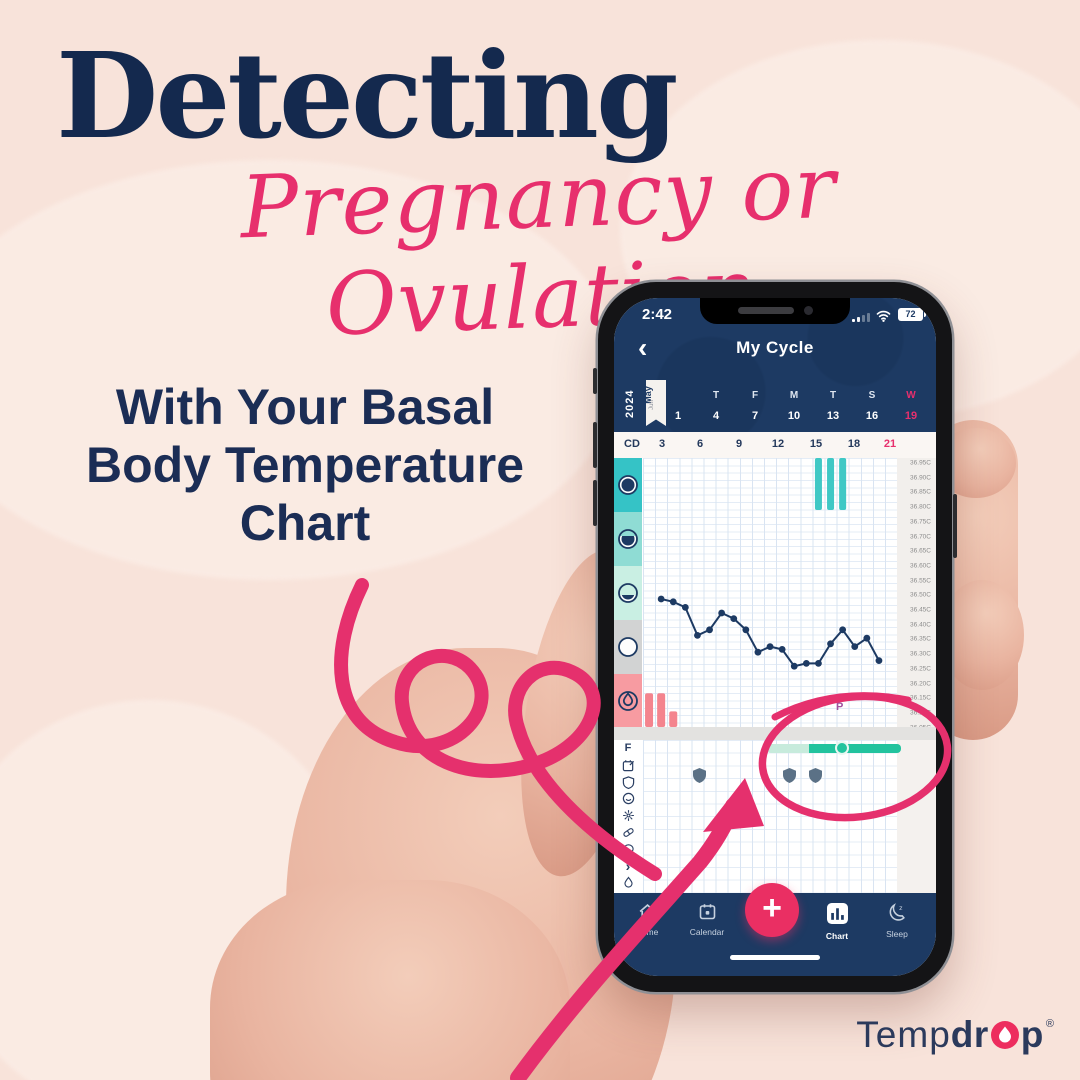  I want to click on svg-text: z, so click(901, 908).